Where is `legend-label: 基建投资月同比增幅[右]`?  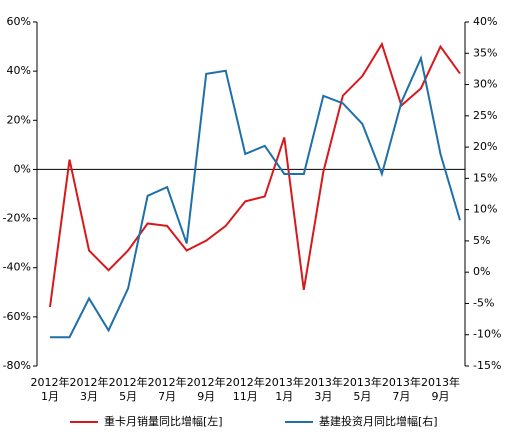
legend-label: 基建投资月同比增幅[右] is located at coordinates (378, 421).